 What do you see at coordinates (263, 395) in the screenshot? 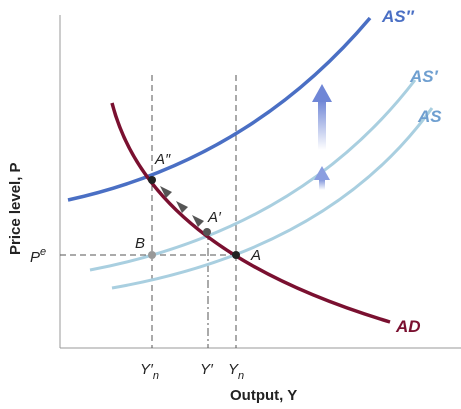
I see `x-axis-title: Output, Y` at bounding box center [263, 395].